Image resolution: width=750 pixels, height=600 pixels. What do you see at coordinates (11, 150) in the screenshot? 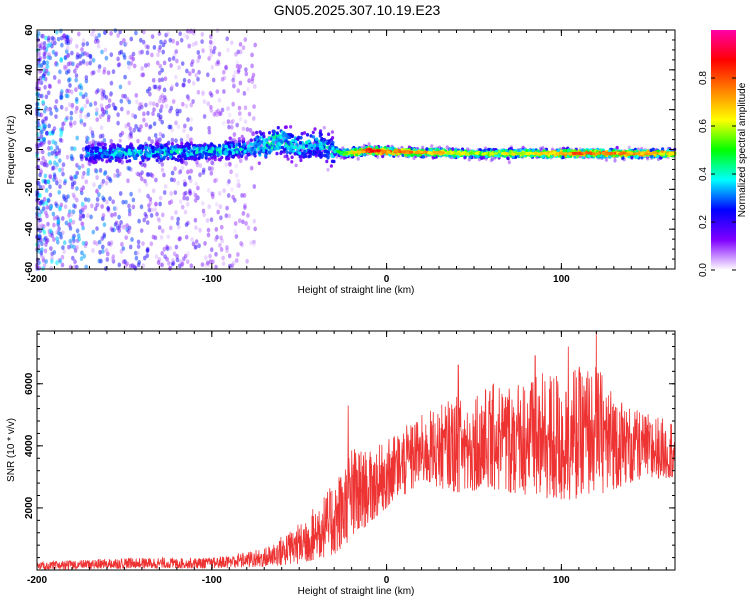
I see `spectrogram-ylabel: Frequency (Hz)` at bounding box center [11, 150].